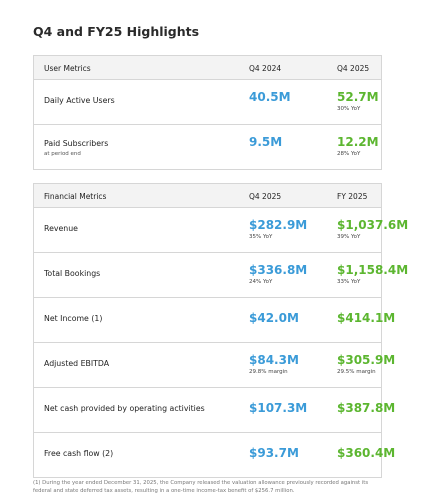 This screenshot has width=429, height=499. I want to click on row-label: Adjusted EBITDA, so click(76, 363).